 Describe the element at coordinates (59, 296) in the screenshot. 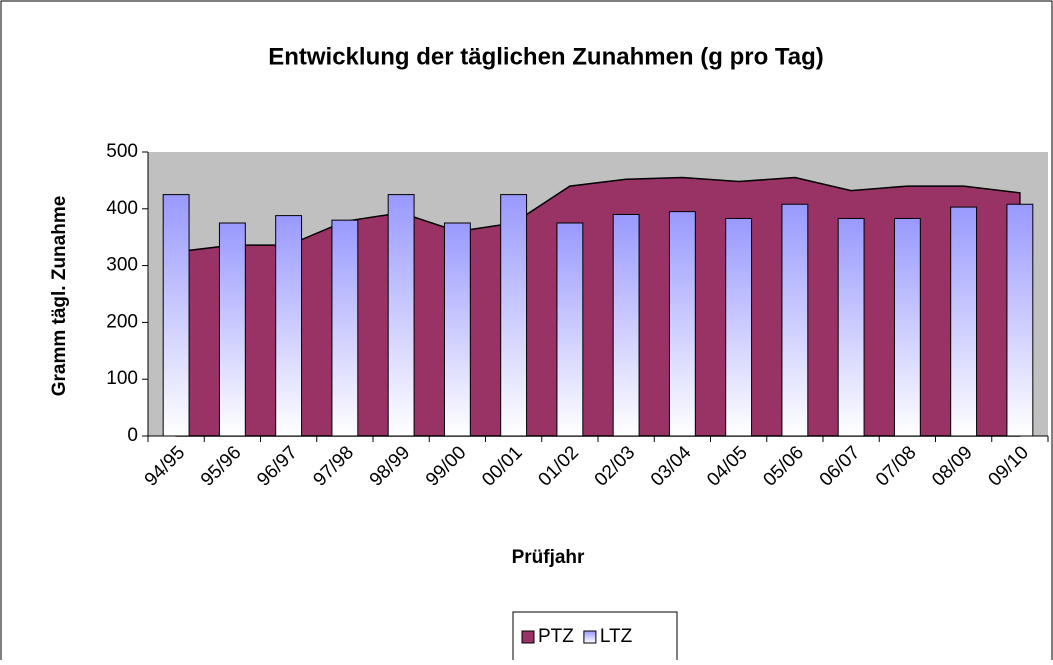

I see `y-axis-label: Gramm tägl. Zunahme` at that location.